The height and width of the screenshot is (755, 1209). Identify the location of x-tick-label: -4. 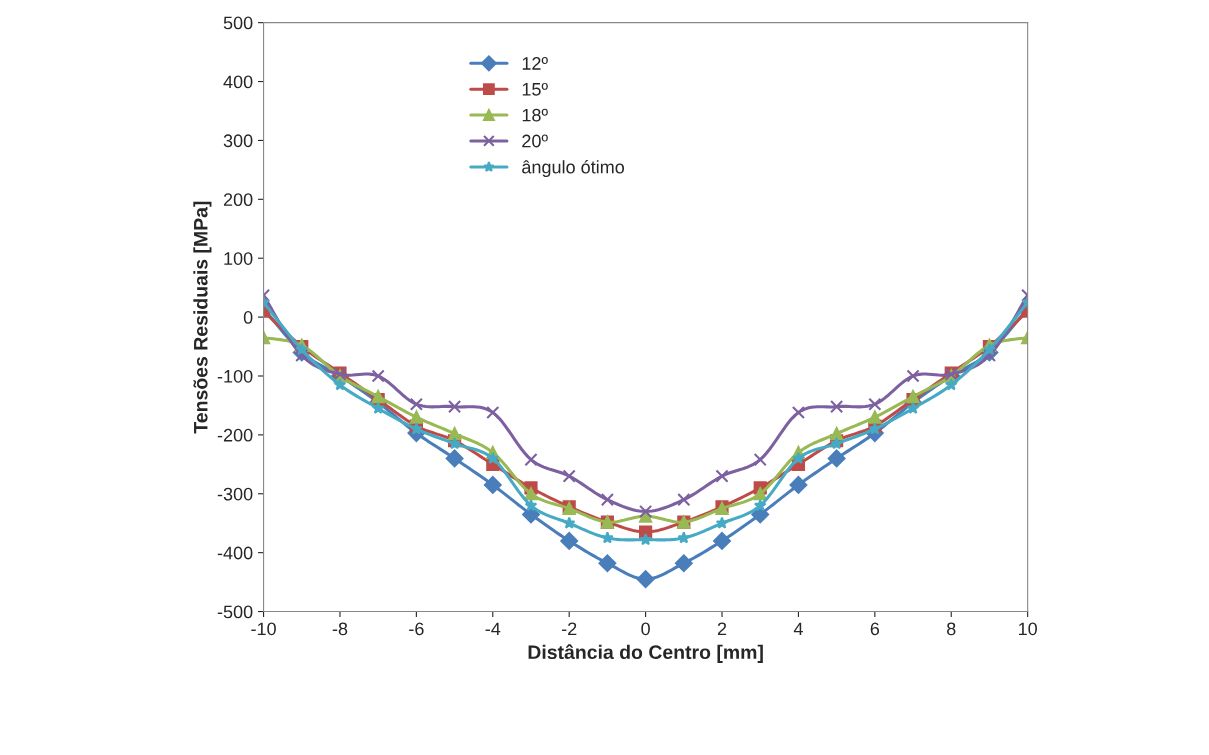
(493, 629).